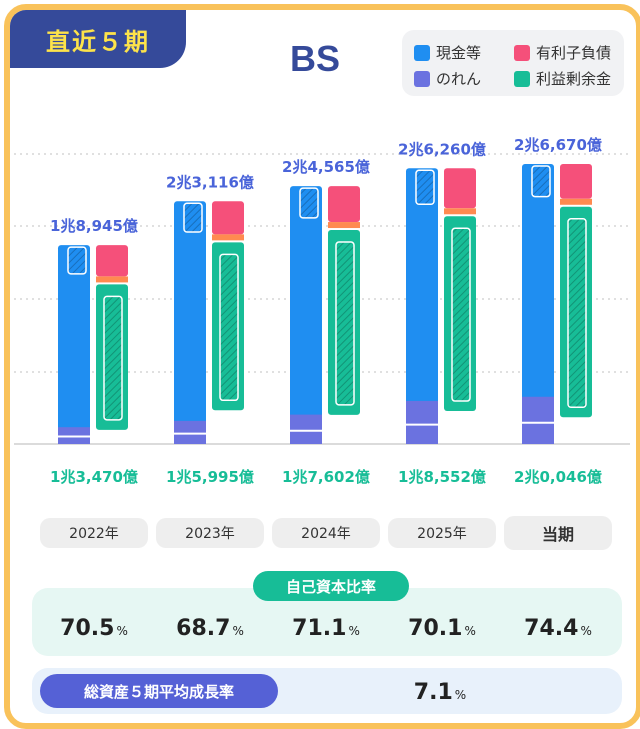 This screenshot has width=640, height=729. I want to click on year-2025: 2025年, so click(442, 533).